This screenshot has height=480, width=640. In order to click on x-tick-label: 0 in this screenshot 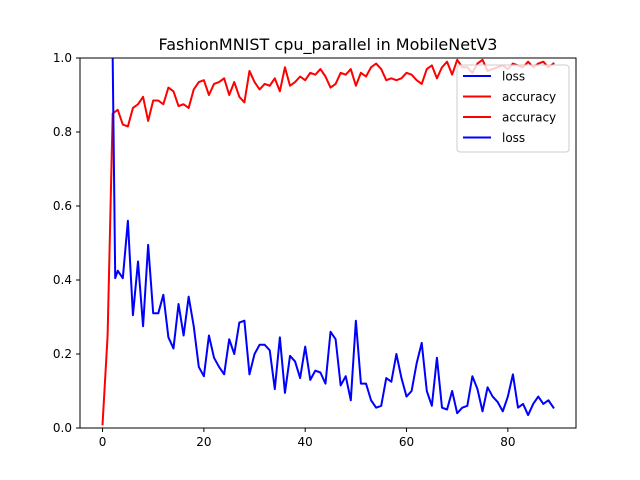, I will do `click(103, 442)`.